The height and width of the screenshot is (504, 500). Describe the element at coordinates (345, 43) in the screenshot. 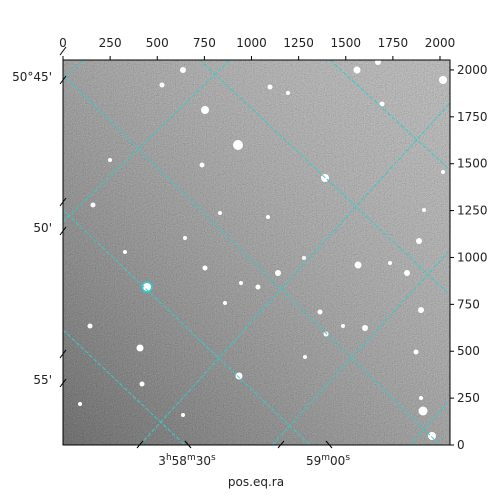

I see `x-tick-label: 1500` at that location.